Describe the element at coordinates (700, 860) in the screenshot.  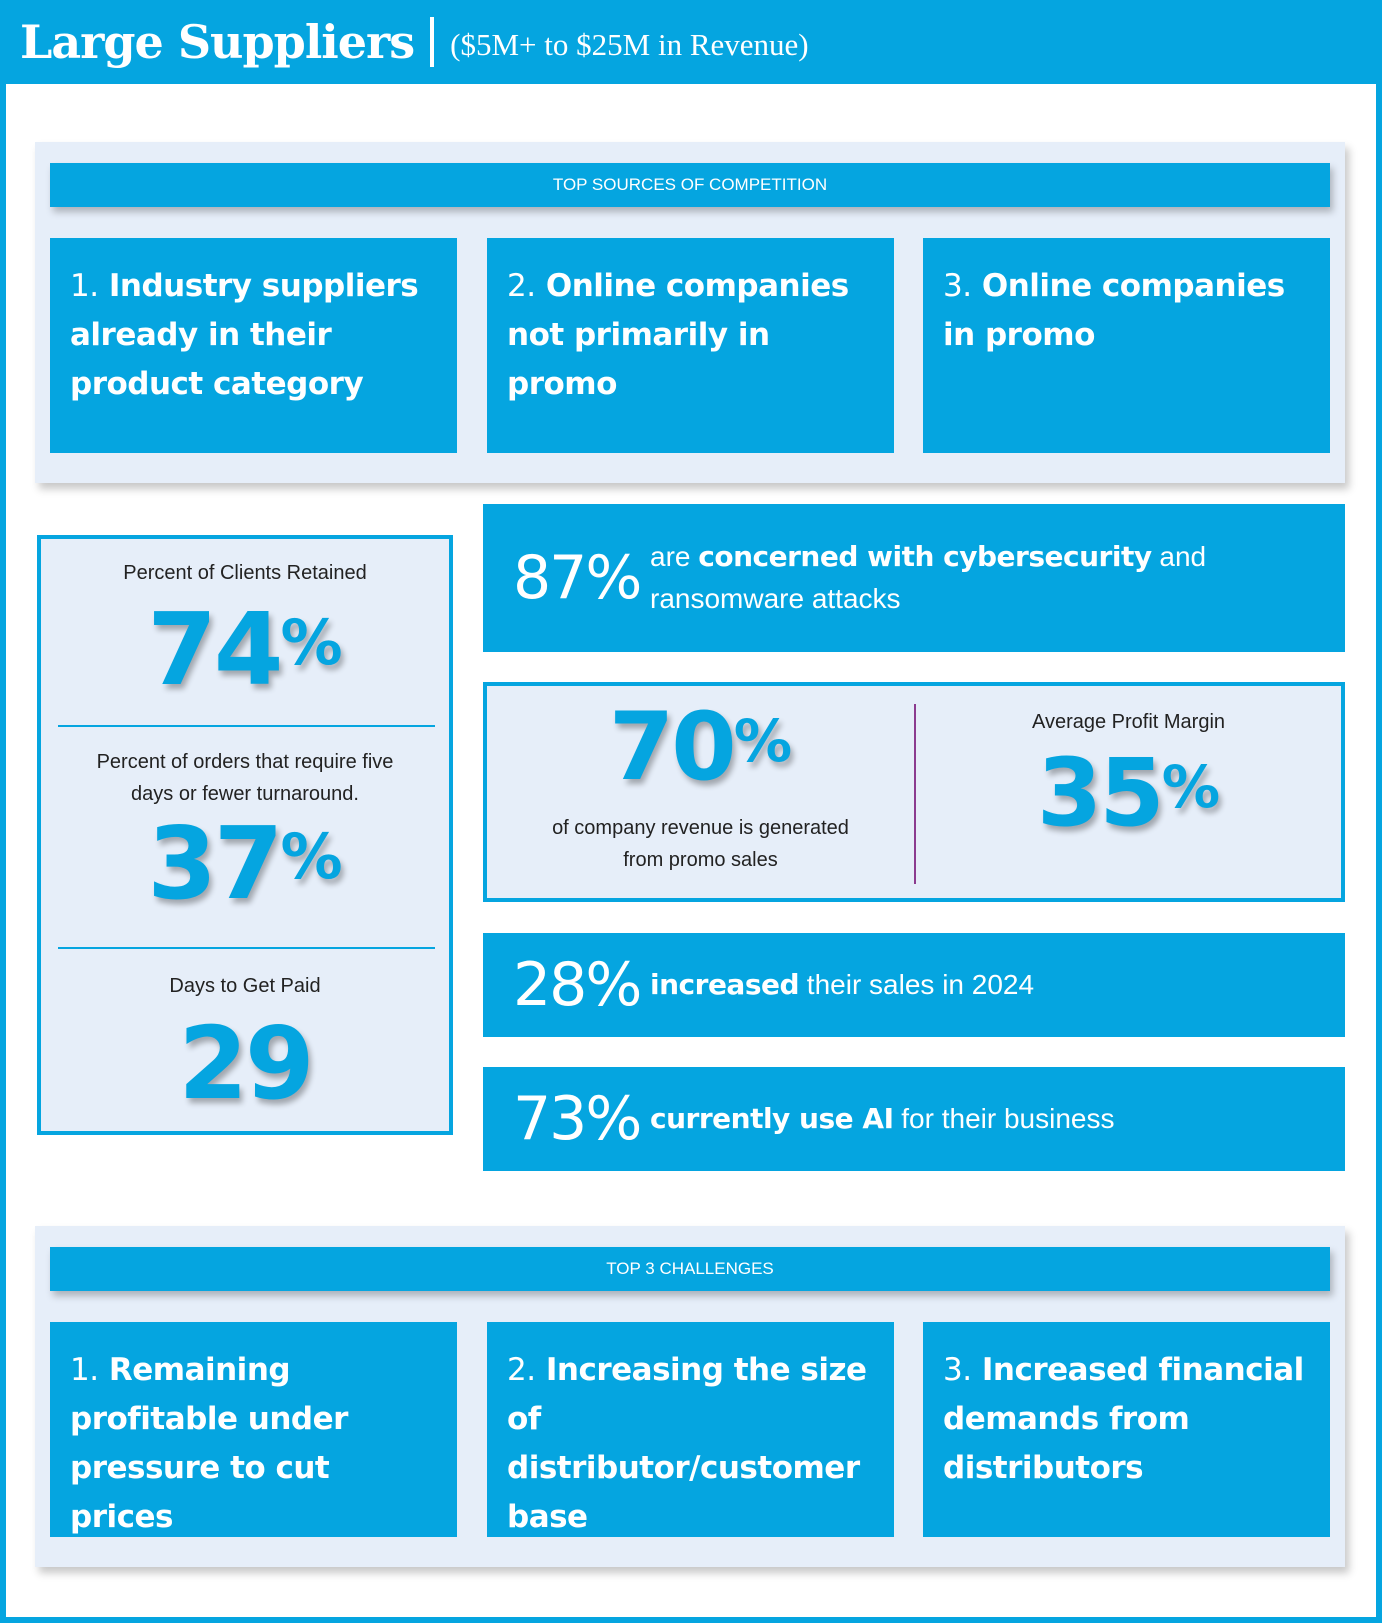
I see `revenue-label-2: from promo sales` at that location.